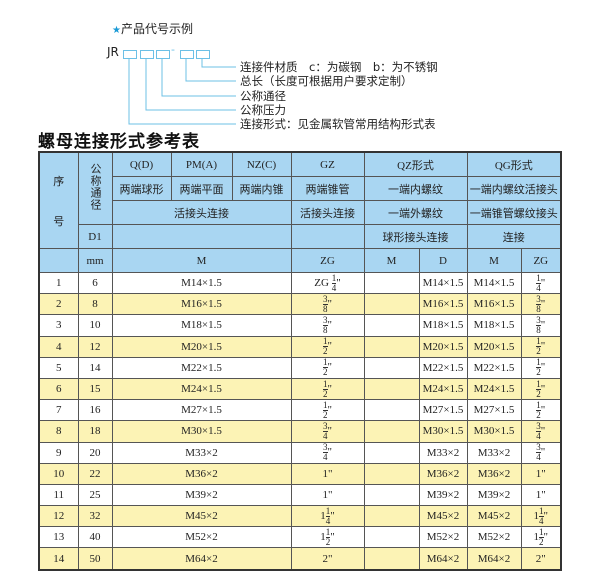 The width and height of the screenshot is (600, 571). What do you see at coordinates (95, 325) in the screenshot?
I see `row-nominal-diameter: 10` at bounding box center [95, 325].